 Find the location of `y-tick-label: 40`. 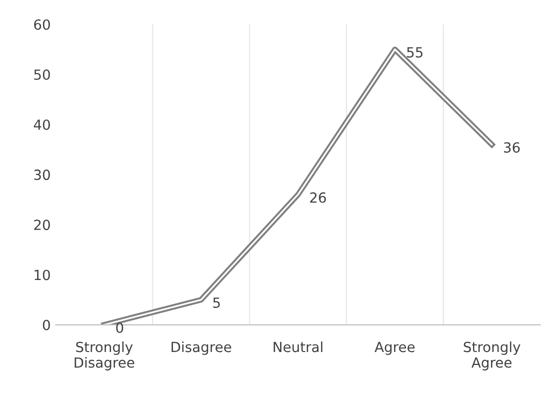

y-tick-label: 40 is located at coordinates (42, 124).